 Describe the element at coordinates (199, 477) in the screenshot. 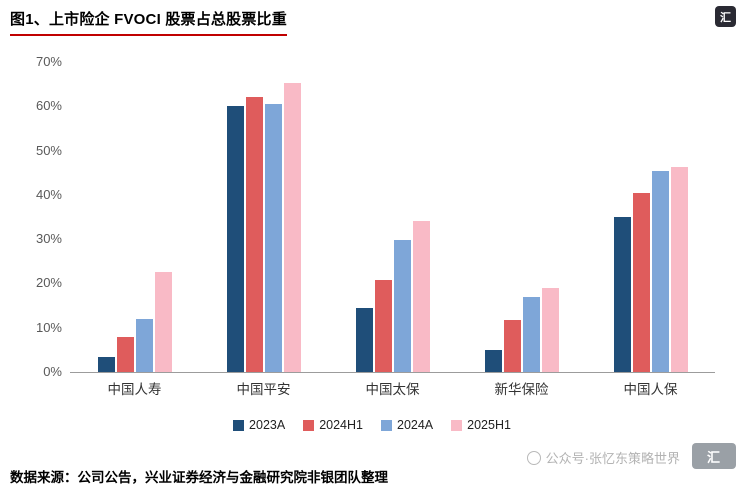

I see `source-note: 数据来源：公司公告，兴业证券经济与金融研究院非银团队整理` at that location.